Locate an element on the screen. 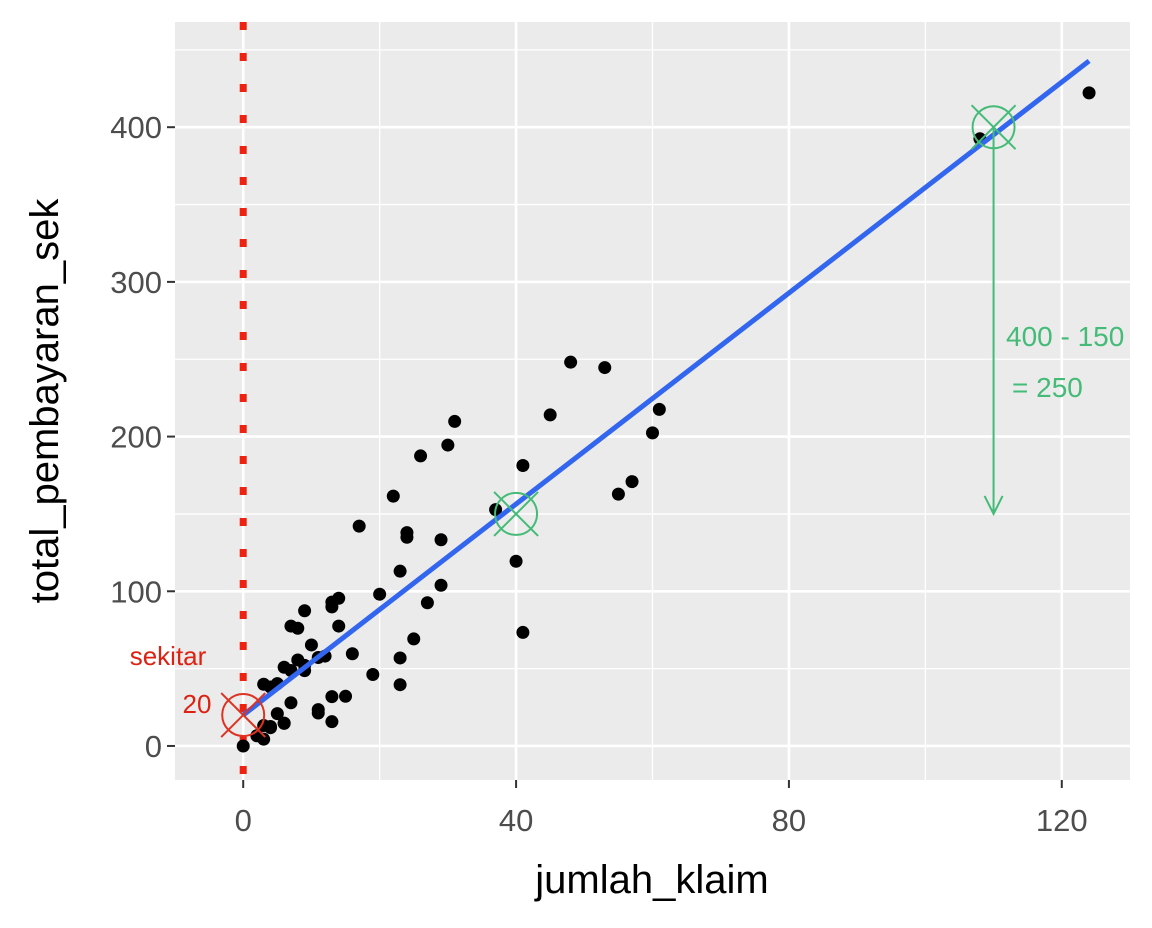 This screenshot has width=1152, height=928. x-tick-label: 80 is located at coordinates (789, 820).